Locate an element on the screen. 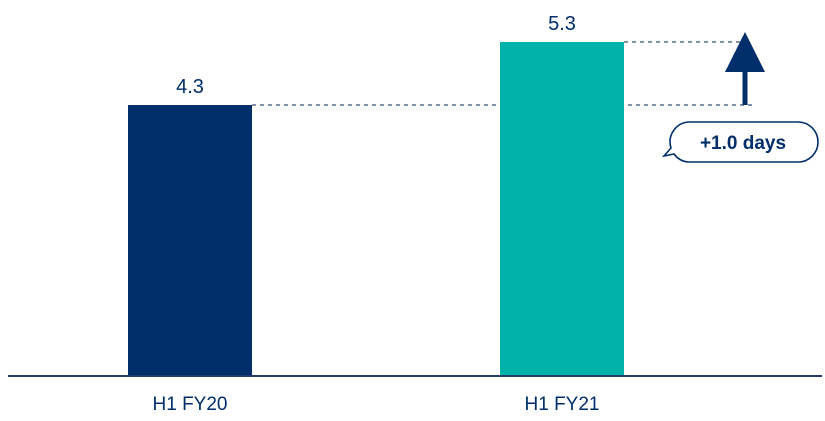 The image size is (825, 421). value-label-h1-fy21: 5.3 is located at coordinates (562, 24).